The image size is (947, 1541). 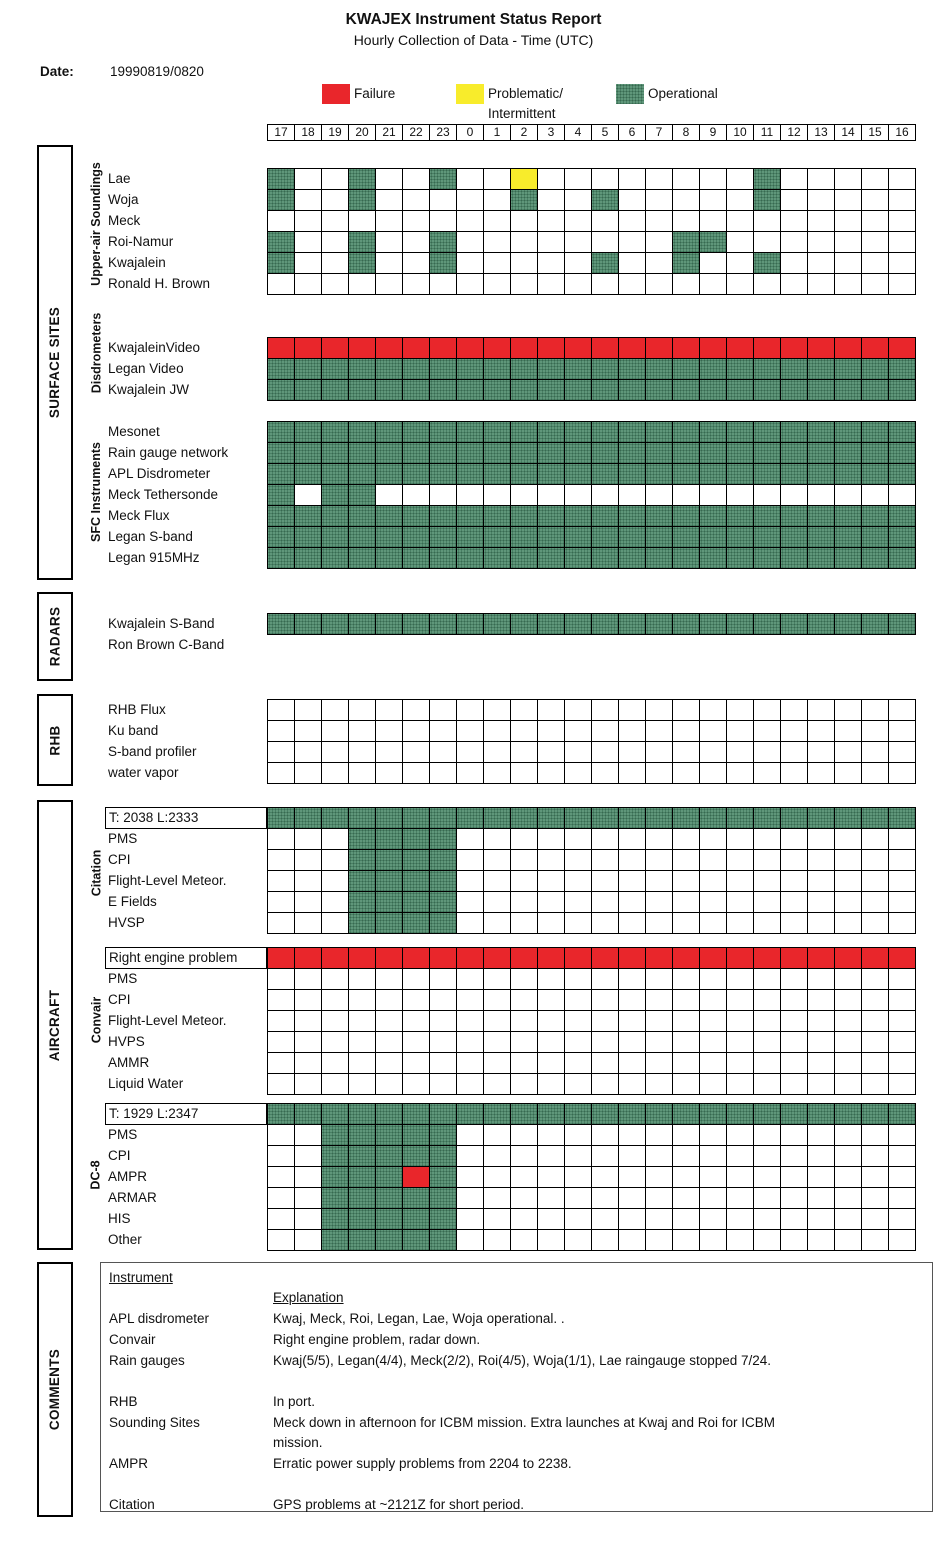 I want to click on status-row: Ronald H. Brown, so click(x=510, y=284).